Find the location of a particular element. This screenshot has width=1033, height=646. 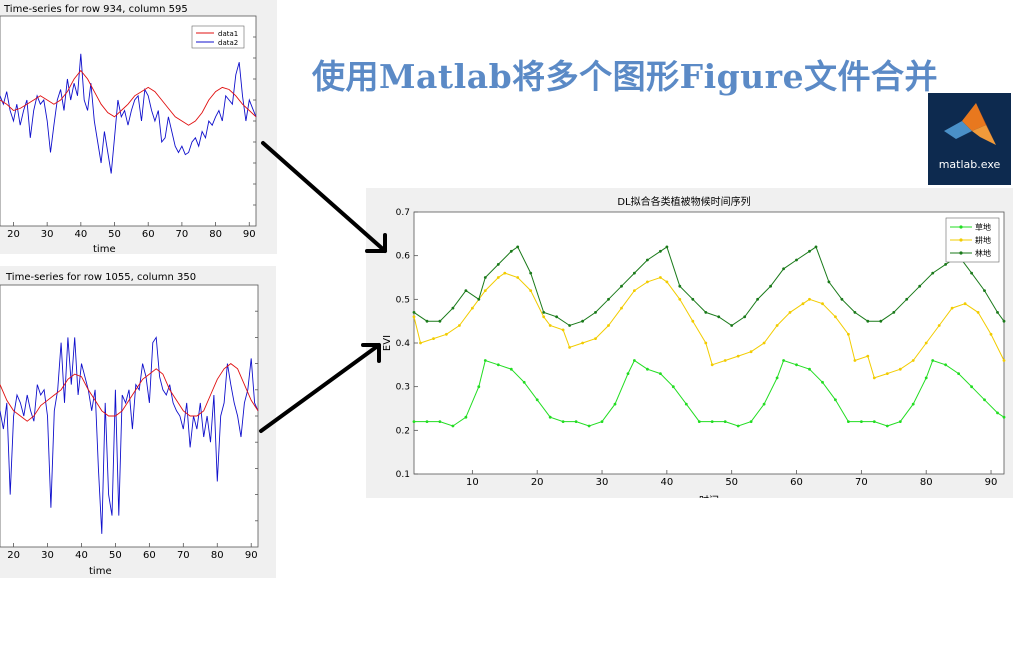

arrow-bottom is located at coordinates (320, 388).